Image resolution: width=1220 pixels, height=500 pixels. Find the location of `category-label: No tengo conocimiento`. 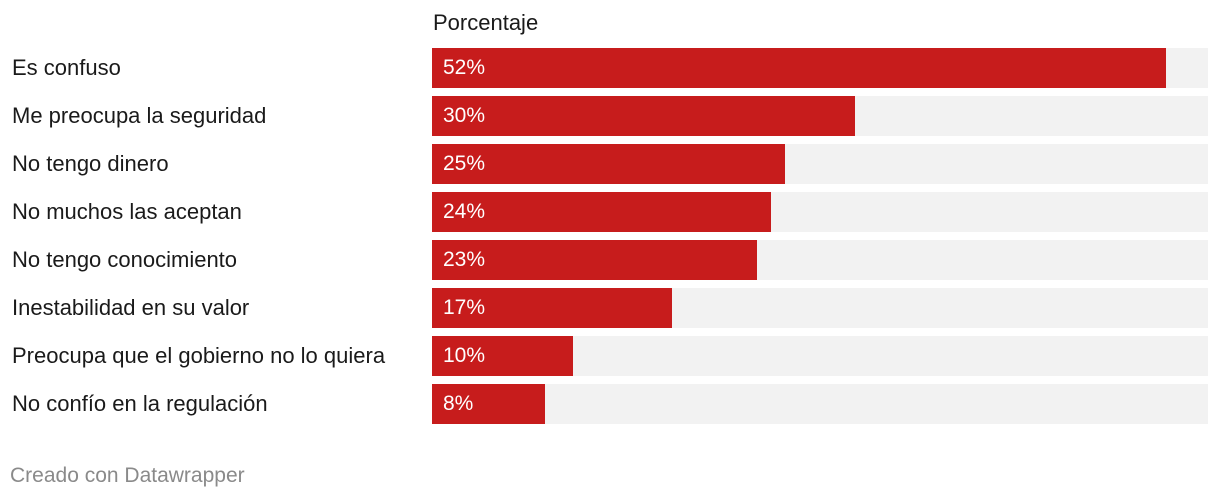

category-label: No tengo conocimiento is located at coordinates (125, 259).